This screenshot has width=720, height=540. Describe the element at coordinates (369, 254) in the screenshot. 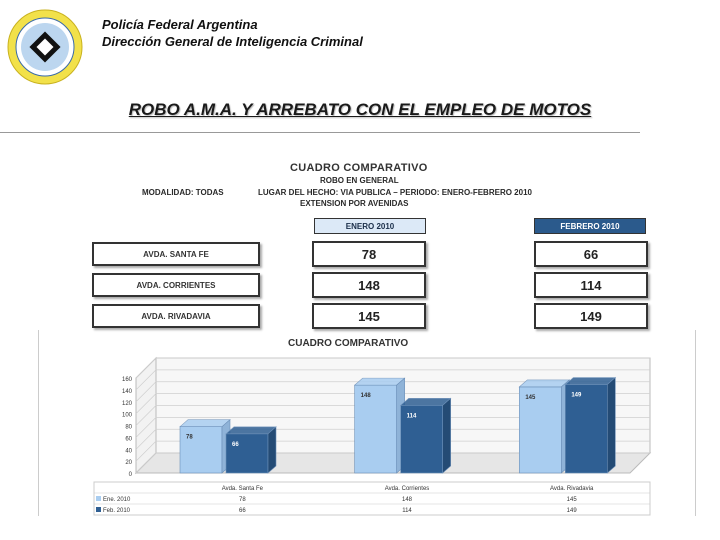

I see `row-value-santa-fe-jan: 78` at that location.